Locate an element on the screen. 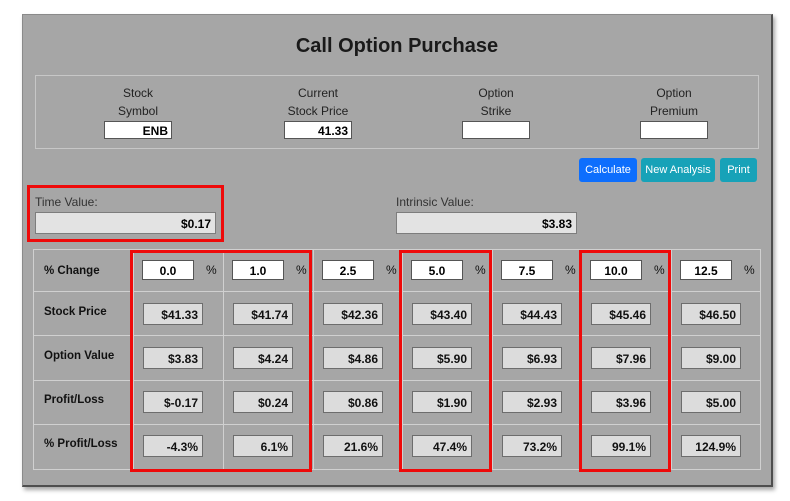 Image resolution: width=790 pixels, height=501 pixels. pct-change-input: 2.5 is located at coordinates (348, 270).